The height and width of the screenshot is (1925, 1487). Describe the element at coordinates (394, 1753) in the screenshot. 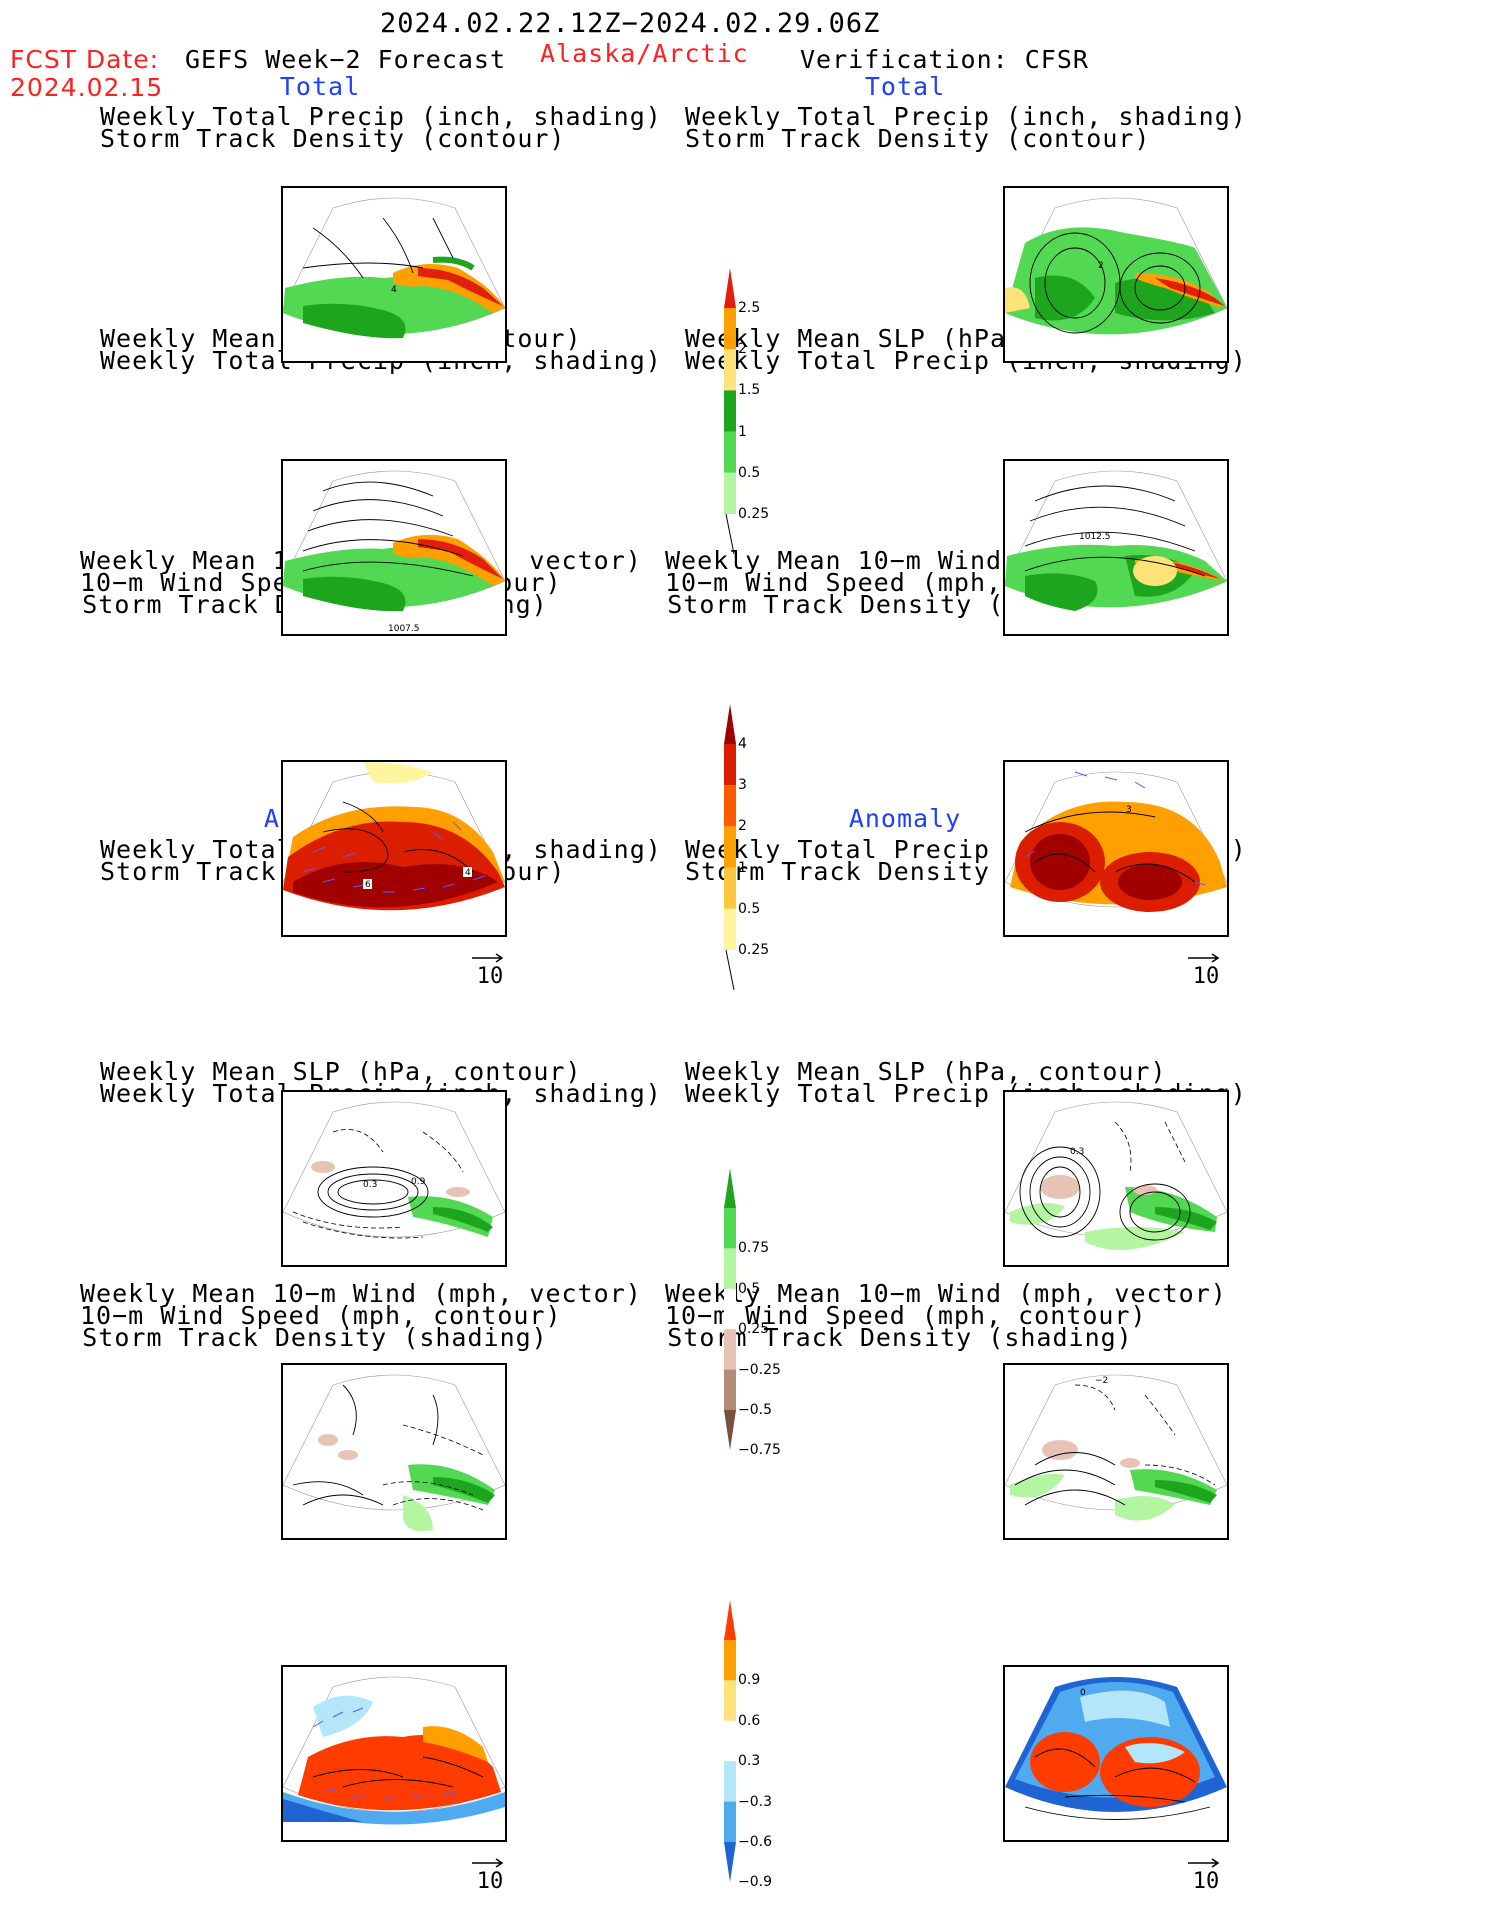

I see `map-anom-wind-left` at that location.